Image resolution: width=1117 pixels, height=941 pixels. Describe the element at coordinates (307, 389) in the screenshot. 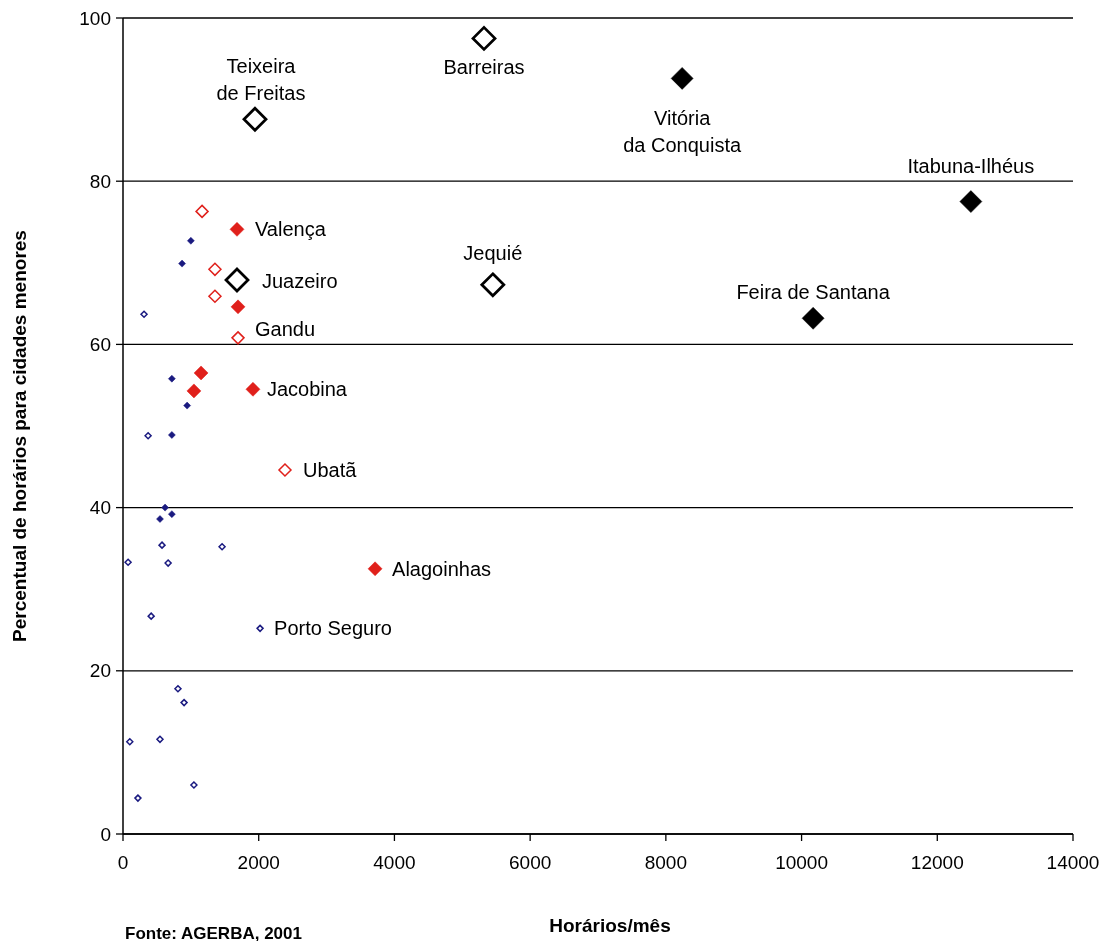

I see `annotation: Jacobina` at that location.